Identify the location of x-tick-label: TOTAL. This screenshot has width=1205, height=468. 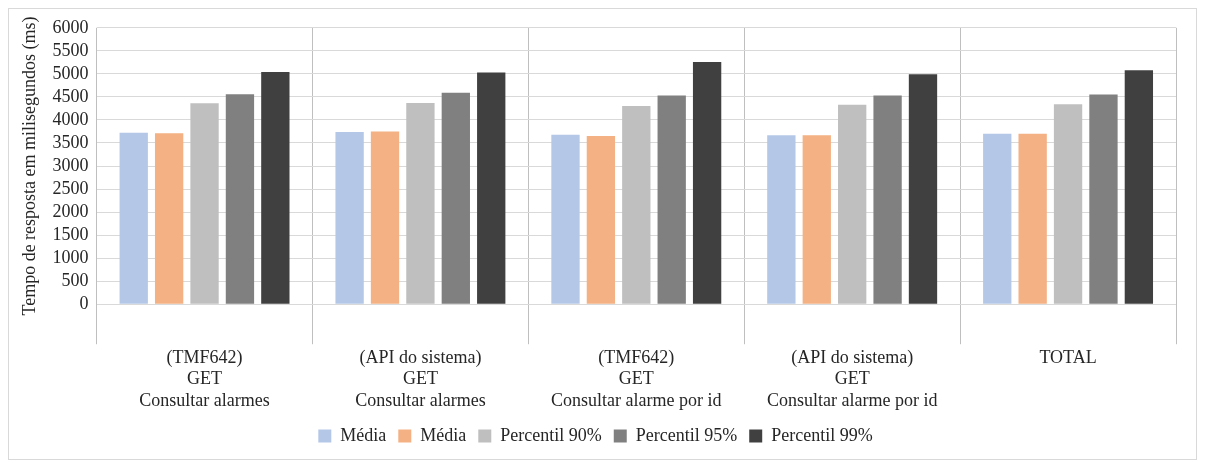
(1068, 356).